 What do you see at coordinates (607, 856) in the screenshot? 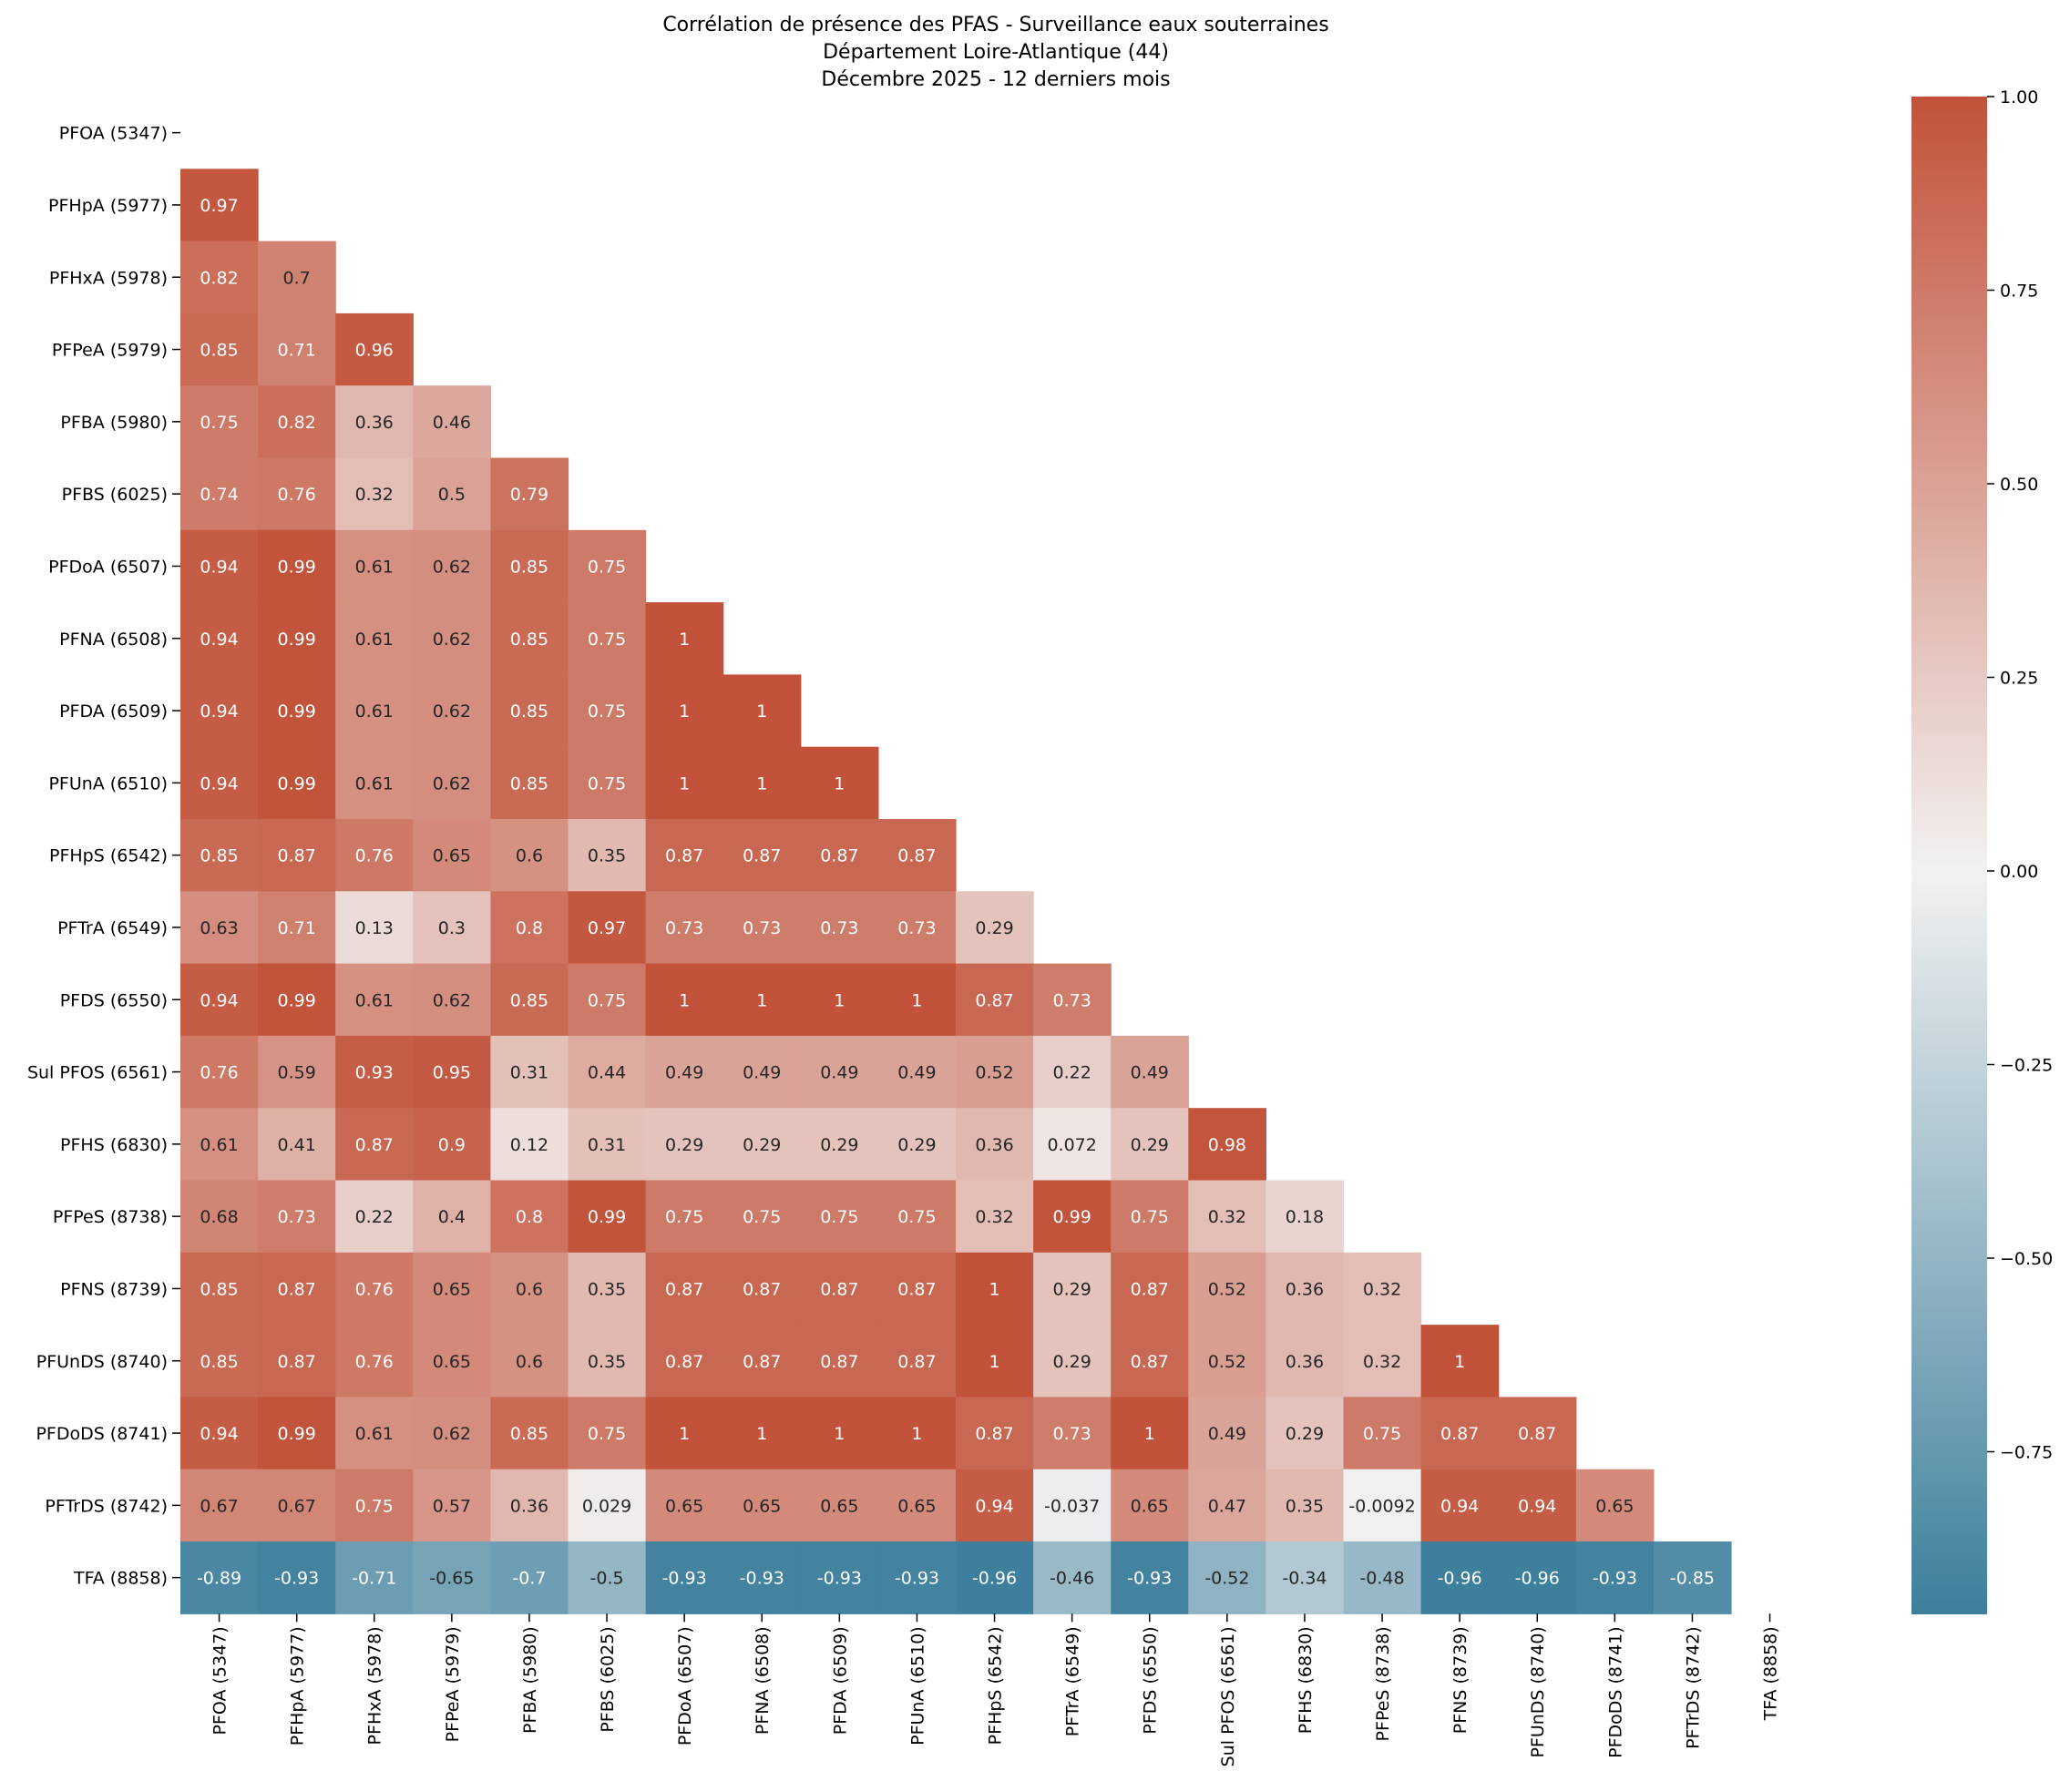
I see `cell-value-label: 0.35` at bounding box center [607, 856].